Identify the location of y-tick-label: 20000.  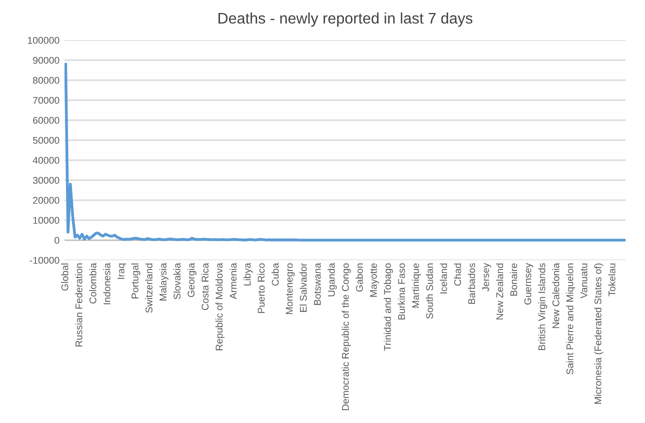
(46, 200).